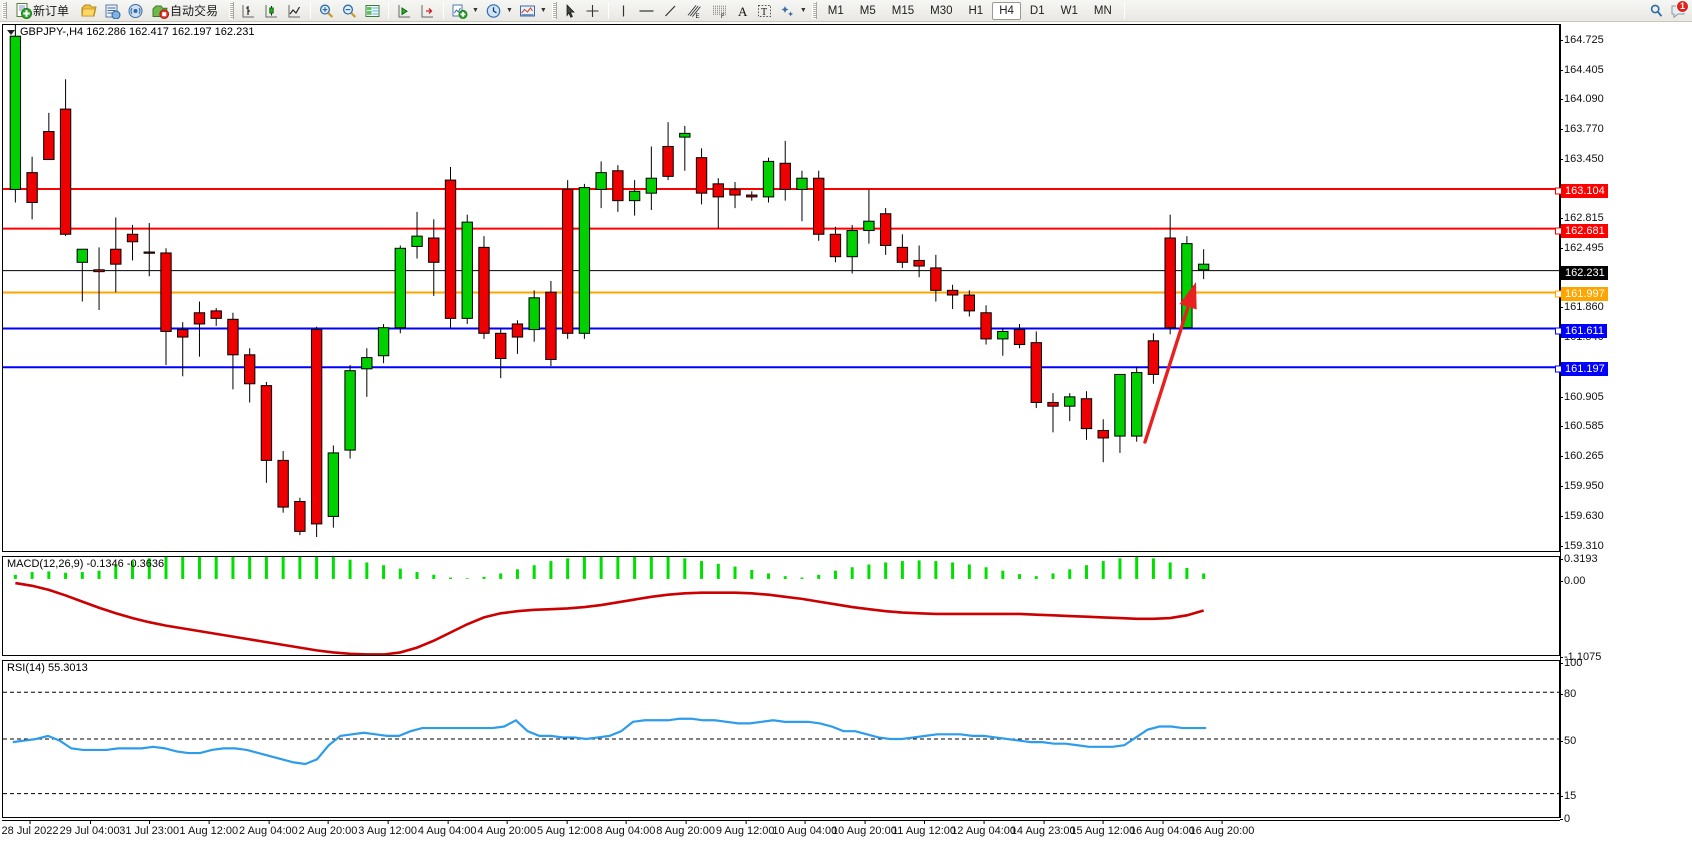  I want to click on profiles-button, so click(89, 11).